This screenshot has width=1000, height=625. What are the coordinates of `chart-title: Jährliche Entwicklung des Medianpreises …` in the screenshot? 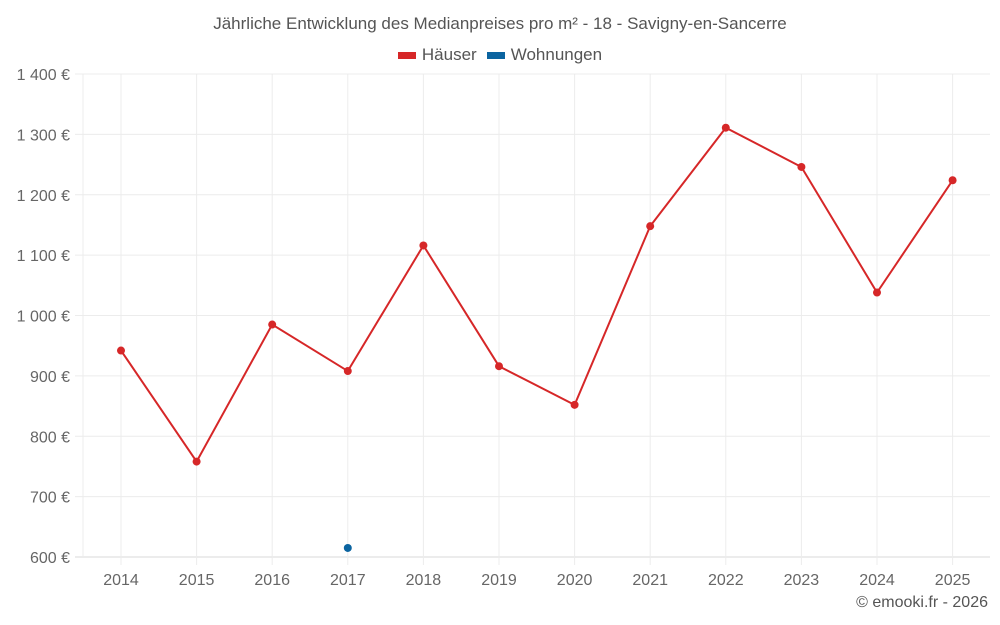 It's located at (500, 23).